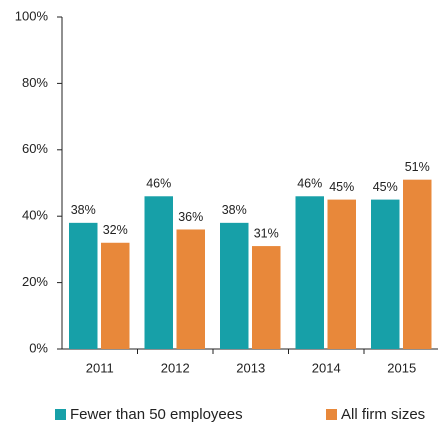 The height and width of the screenshot is (428, 438). Describe the element at coordinates (115, 230) in the screenshot. I see `data-label: 32%` at that location.